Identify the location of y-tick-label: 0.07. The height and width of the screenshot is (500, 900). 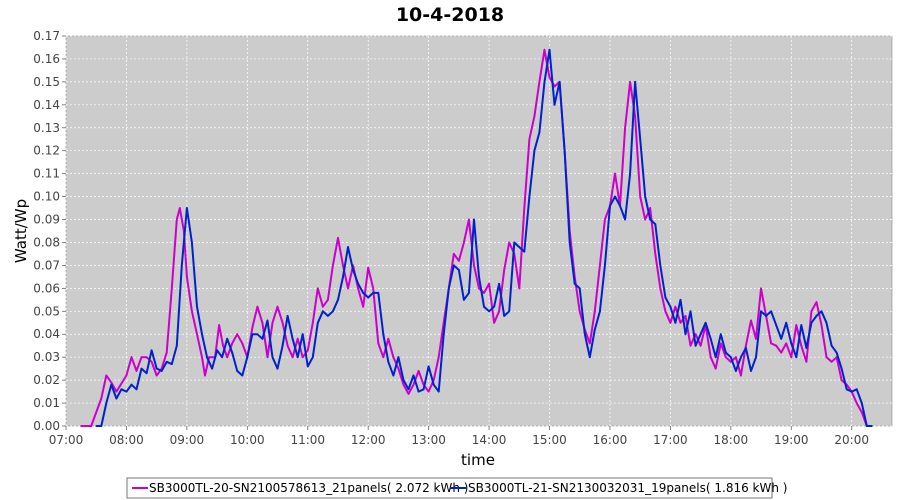
(46, 265).